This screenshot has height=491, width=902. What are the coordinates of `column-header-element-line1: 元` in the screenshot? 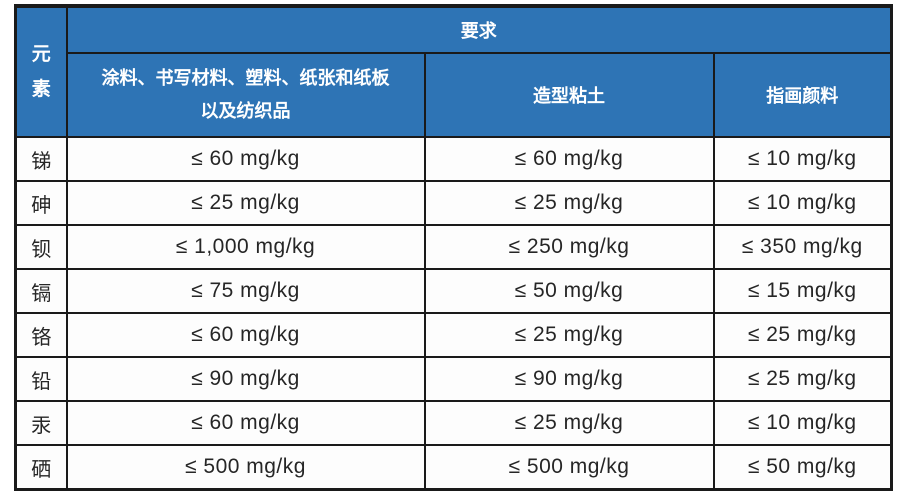 It's located at (41, 54).